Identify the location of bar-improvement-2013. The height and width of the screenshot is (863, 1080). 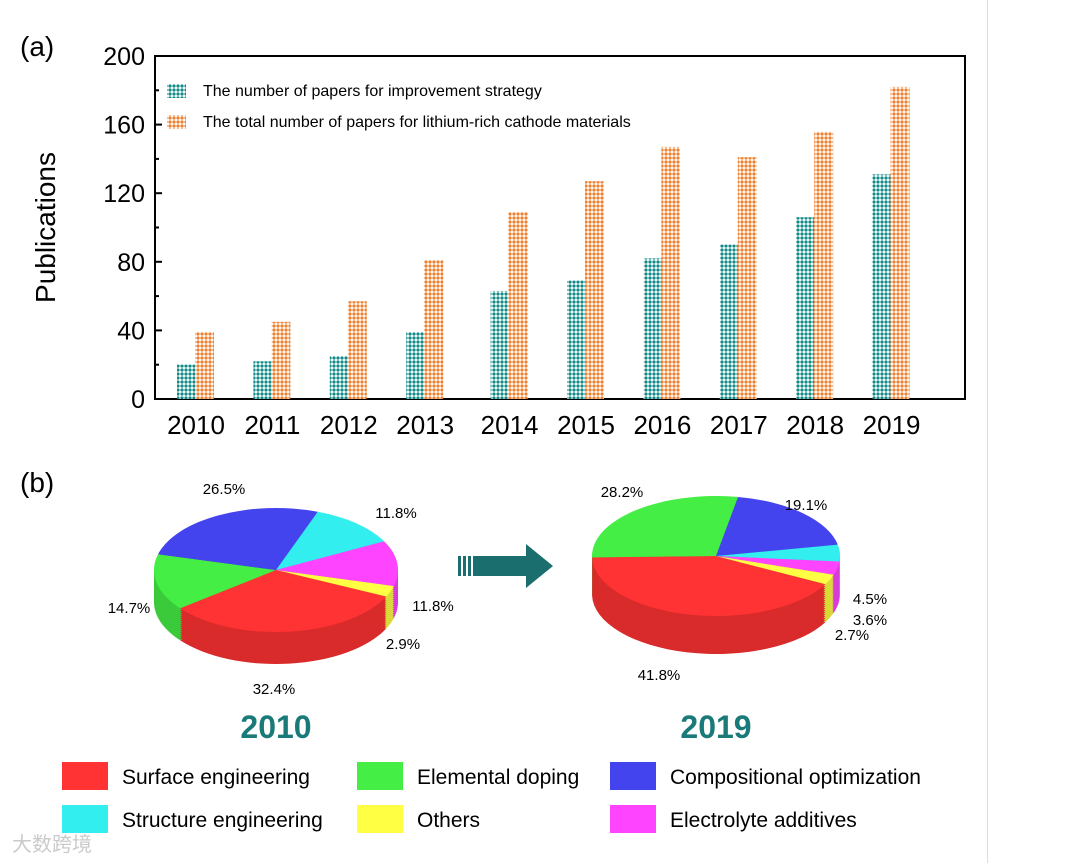
(415, 365).